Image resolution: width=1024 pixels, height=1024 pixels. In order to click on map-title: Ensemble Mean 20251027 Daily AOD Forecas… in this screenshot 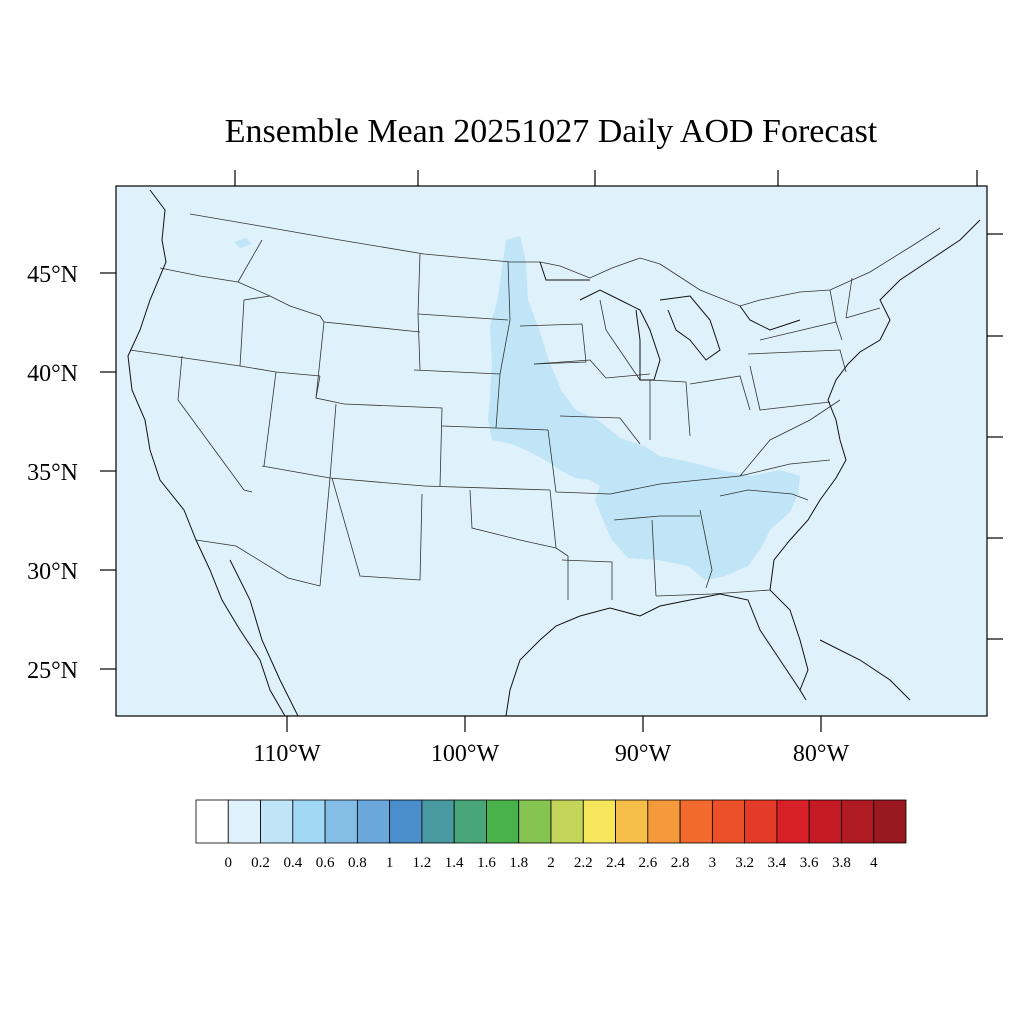, I will do `click(551, 131)`.